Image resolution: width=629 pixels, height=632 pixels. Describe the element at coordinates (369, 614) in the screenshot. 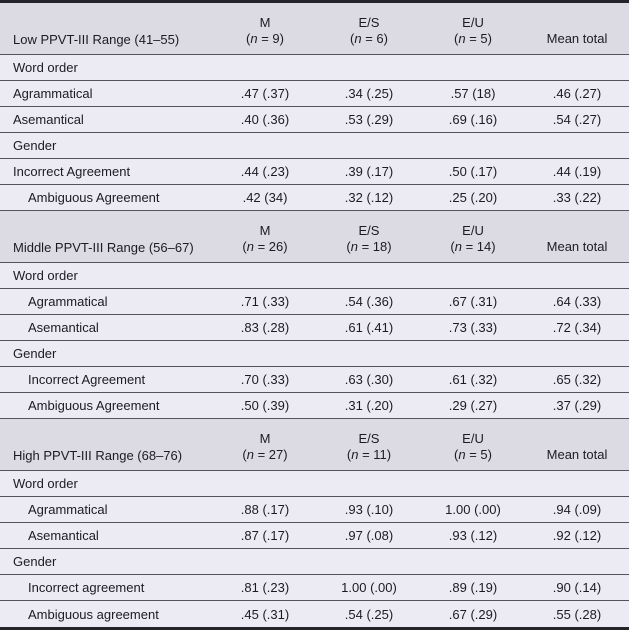

I see `cell-value: .54 (.25)` at that location.